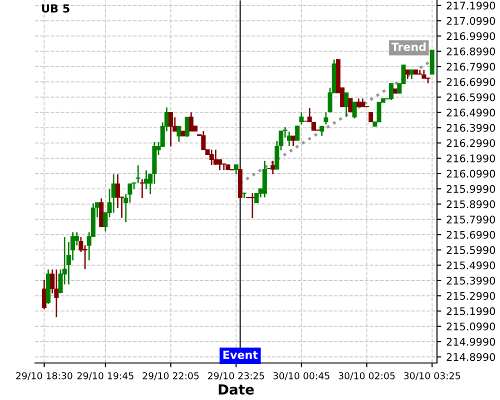 This screenshot has height=400, width=500. Describe the element at coordinates (471, 66) in the screenshot. I see `y-tick-label: 216.7990` at that location.